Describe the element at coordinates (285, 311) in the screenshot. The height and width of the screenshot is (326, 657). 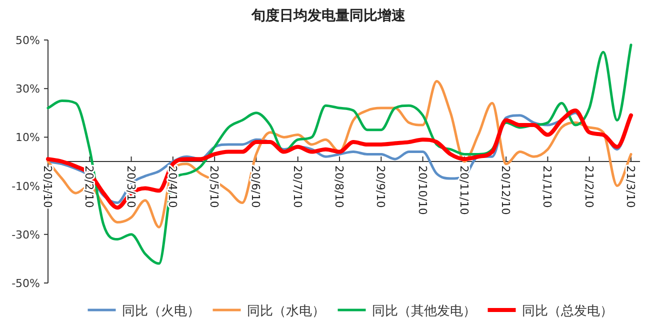
I see `legend-label: 同比（水电）` at that location.